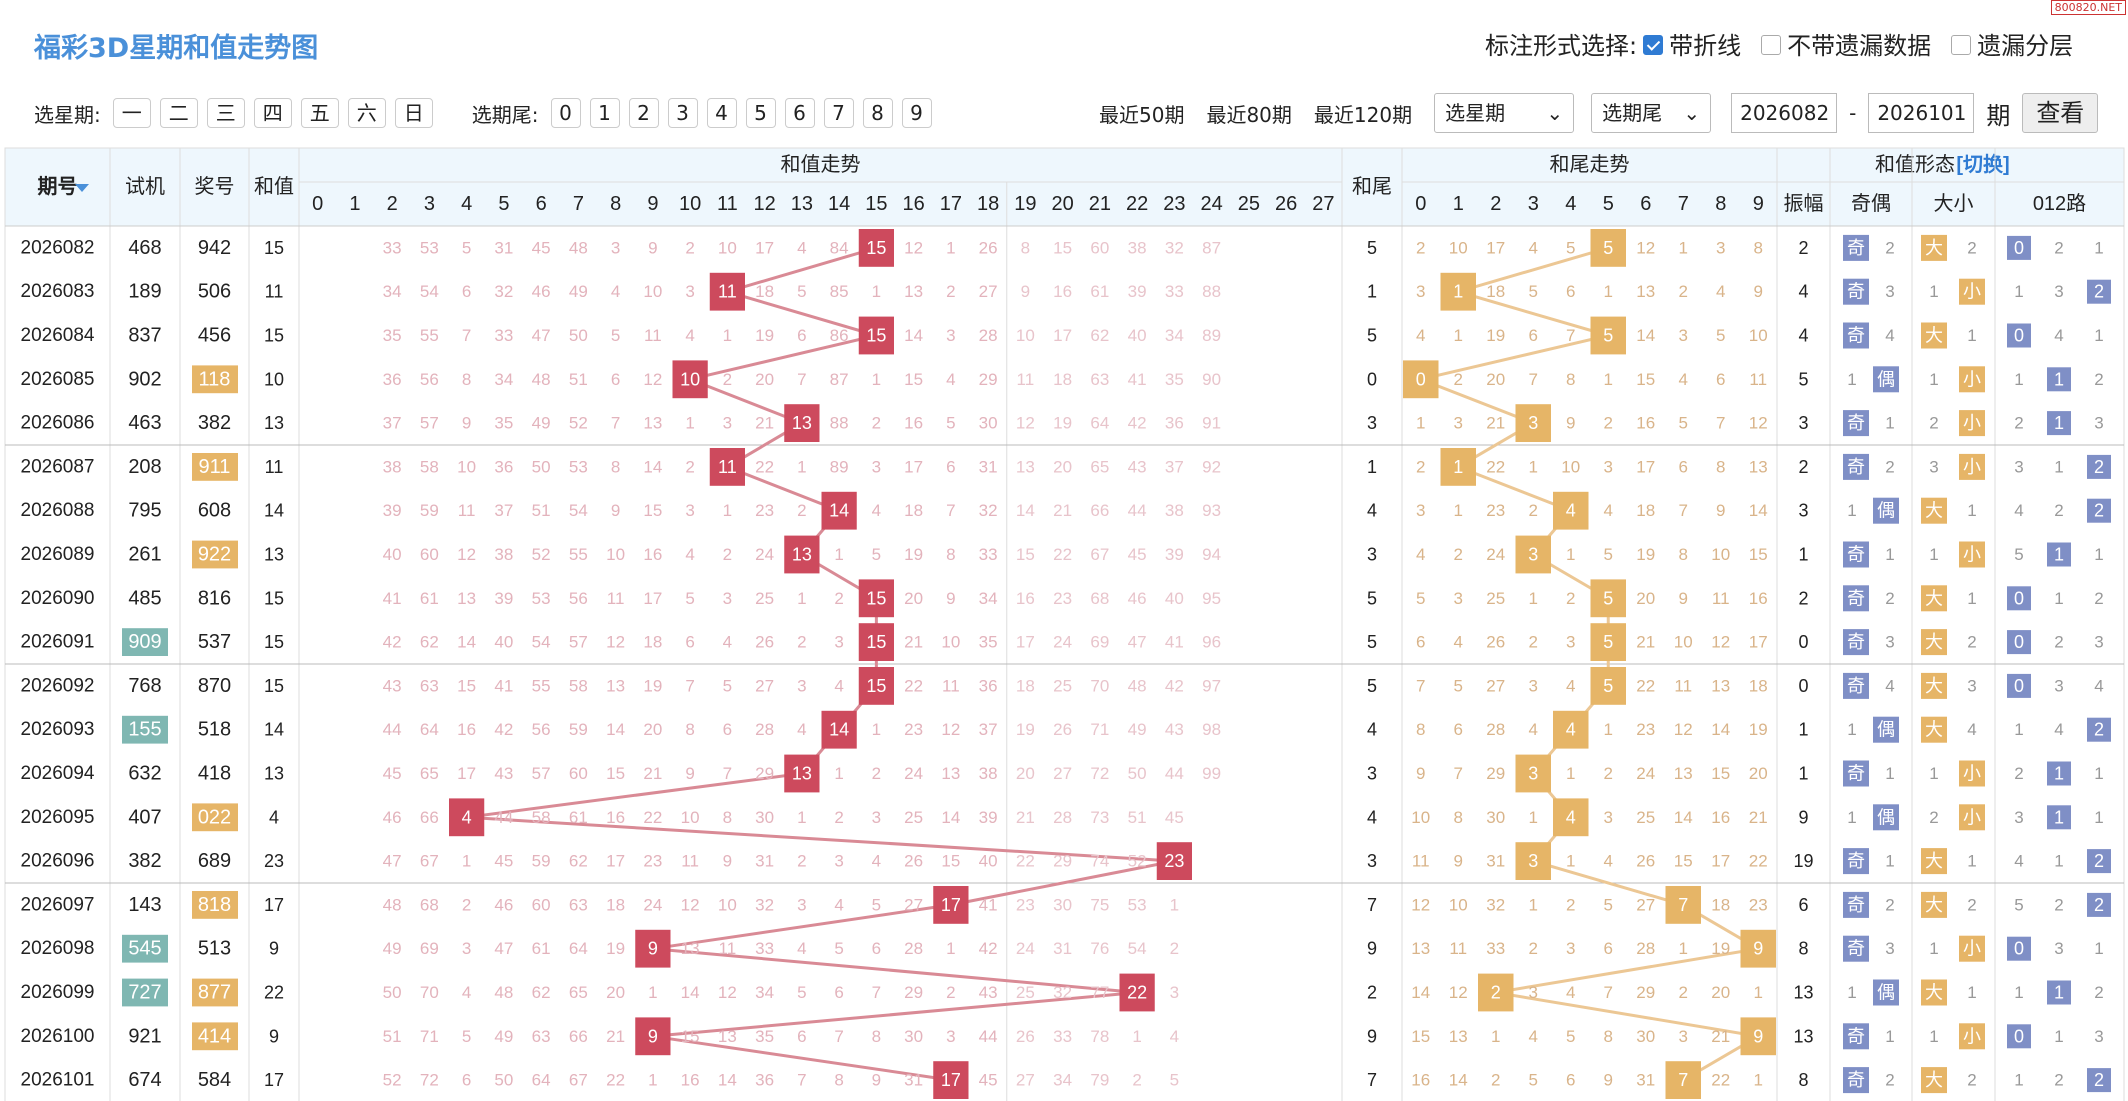  I want to click on tail-miss-value: 2, so click(1608, 423).